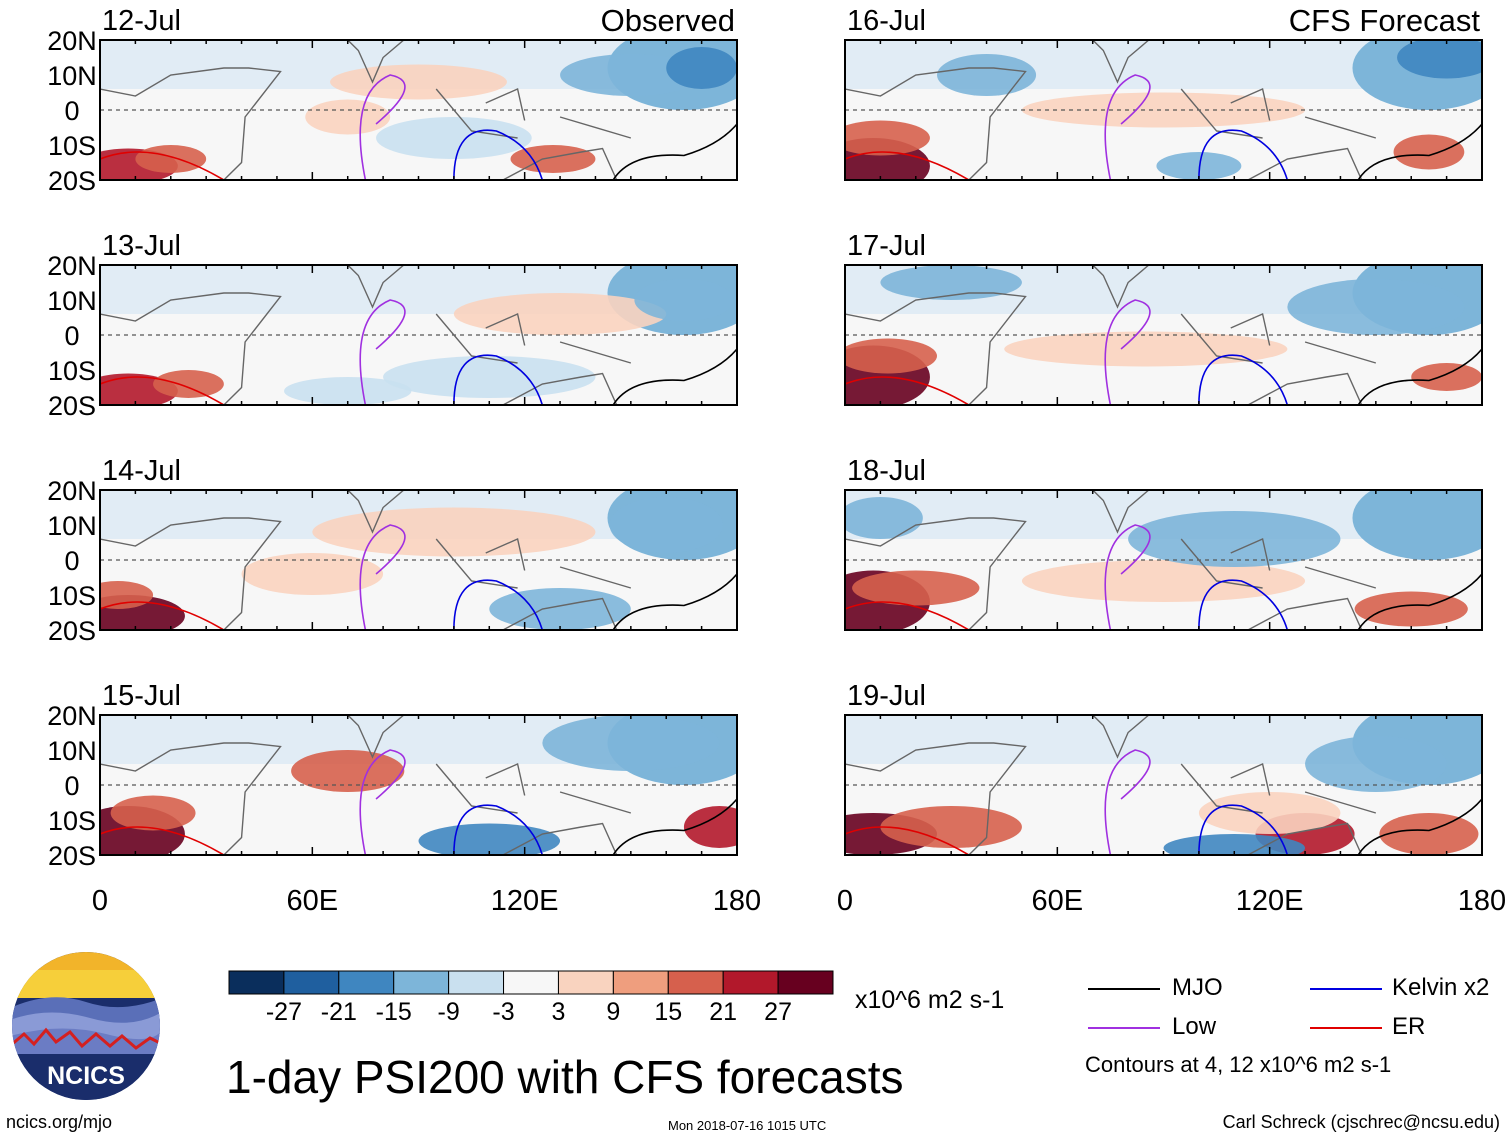 This screenshot has height=1142, width=1510. What do you see at coordinates (1482, 901) in the screenshot?
I see `x-tick-label: 180` at bounding box center [1482, 901].